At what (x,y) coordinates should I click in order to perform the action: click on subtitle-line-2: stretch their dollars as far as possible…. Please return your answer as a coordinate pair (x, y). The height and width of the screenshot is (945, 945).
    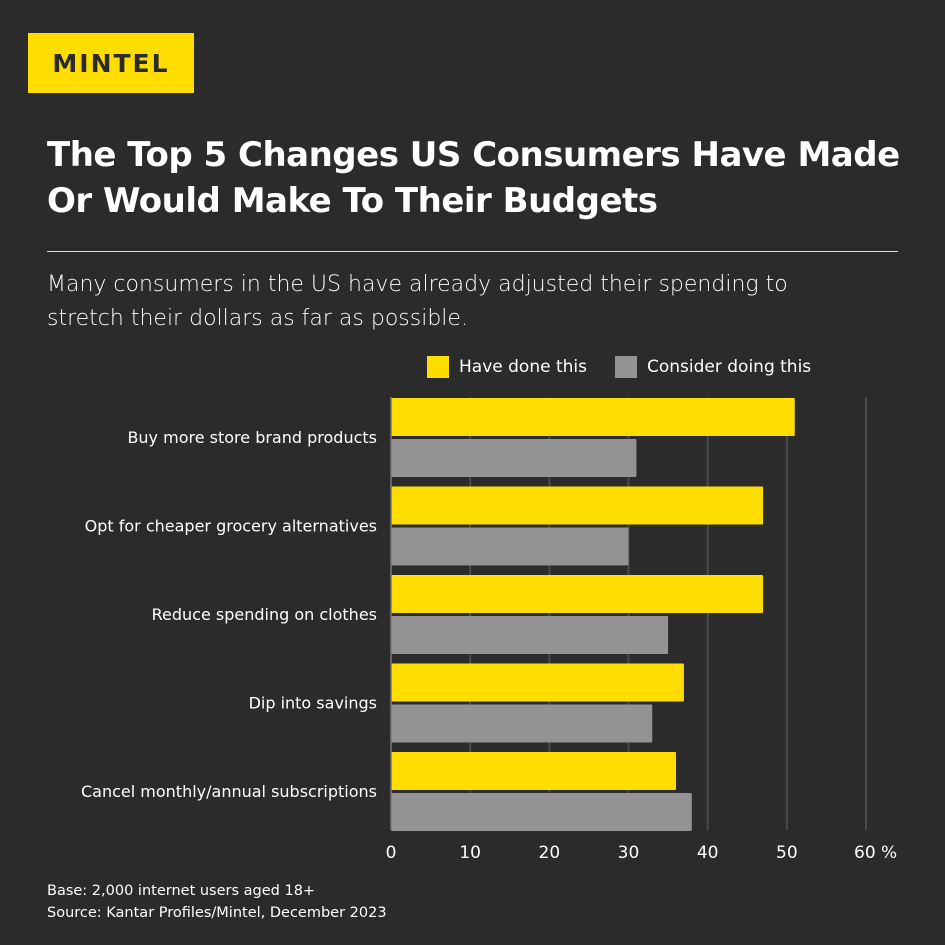
    Looking at the image, I should click on (257, 318).